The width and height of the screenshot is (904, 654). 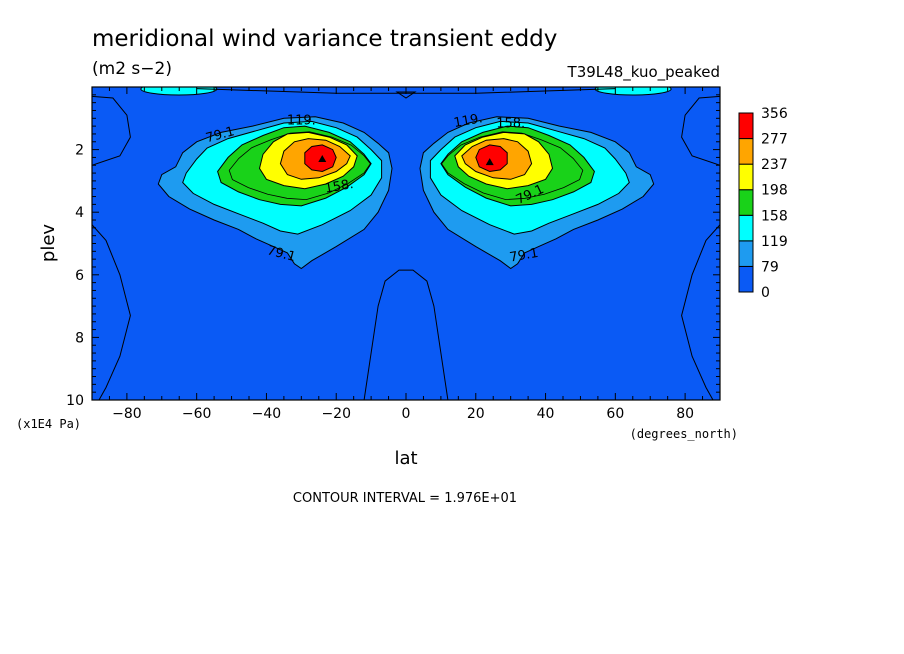 What do you see at coordinates (774, 191) in the screenshot?
I see `legend-label: 198` at bounding box center [774, 191].